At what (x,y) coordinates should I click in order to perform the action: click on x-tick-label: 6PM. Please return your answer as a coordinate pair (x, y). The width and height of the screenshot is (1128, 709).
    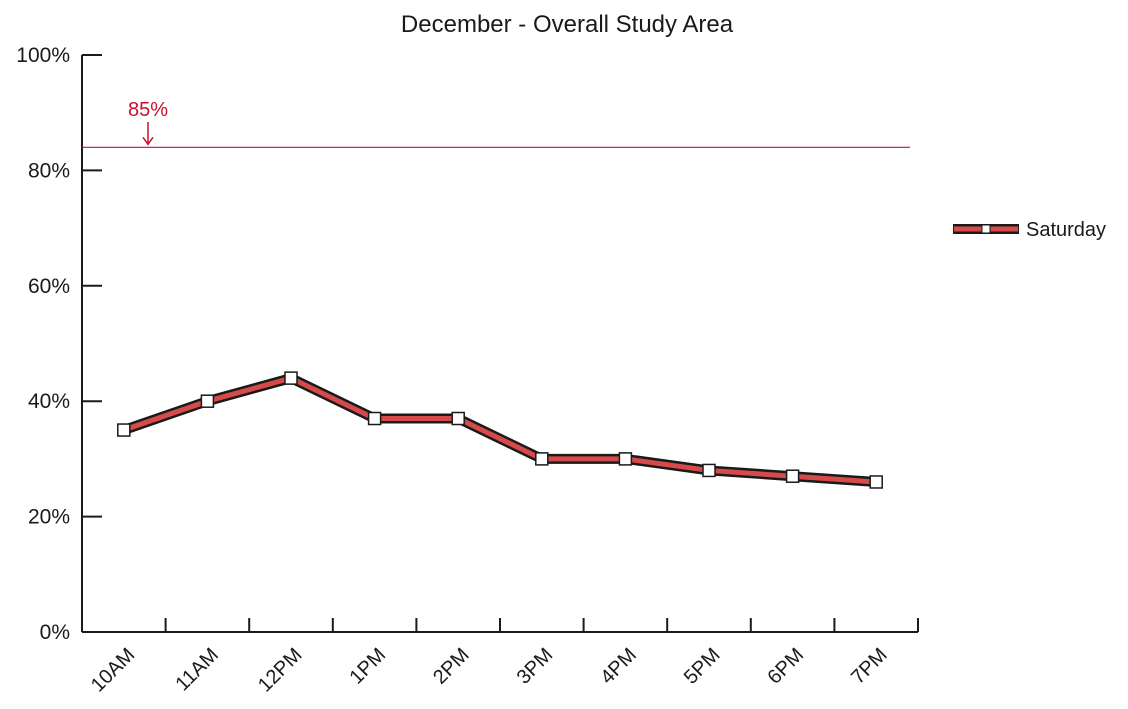
    Looking at the image, I should click on (785, 666).